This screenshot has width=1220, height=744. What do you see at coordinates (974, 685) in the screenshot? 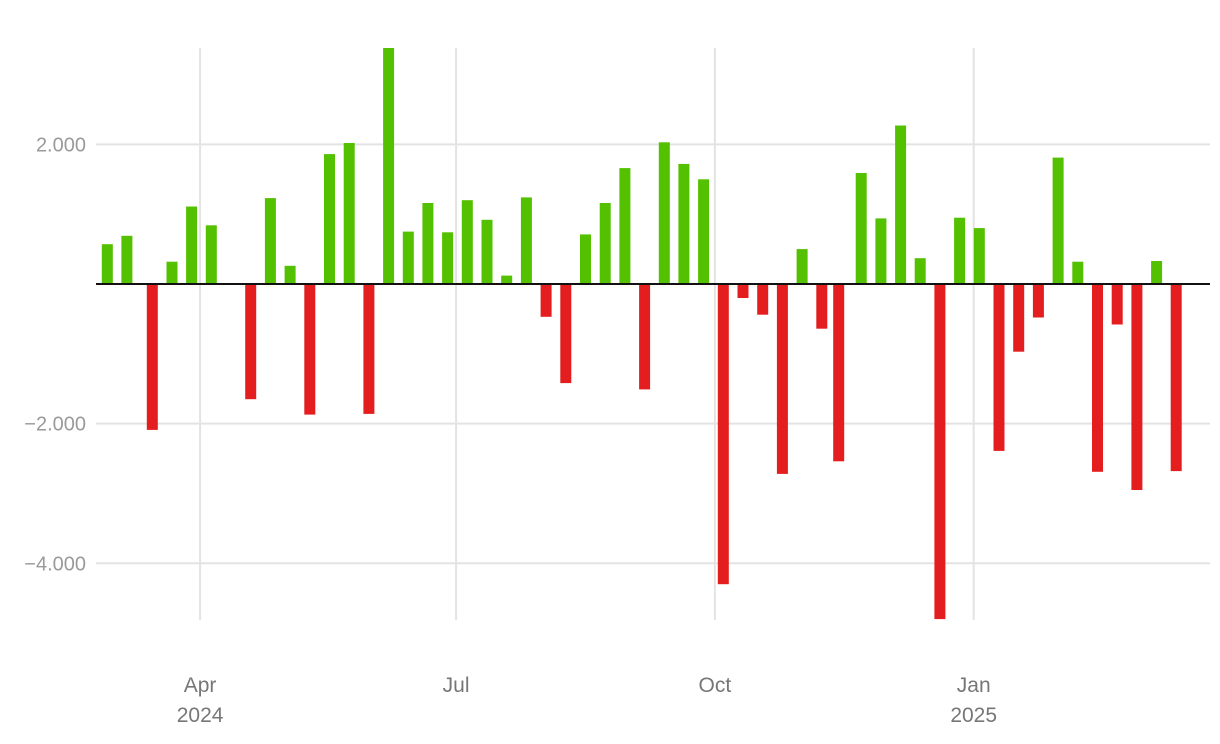
I see `x-tick-label: Jan` at bounding box center [974, 685].